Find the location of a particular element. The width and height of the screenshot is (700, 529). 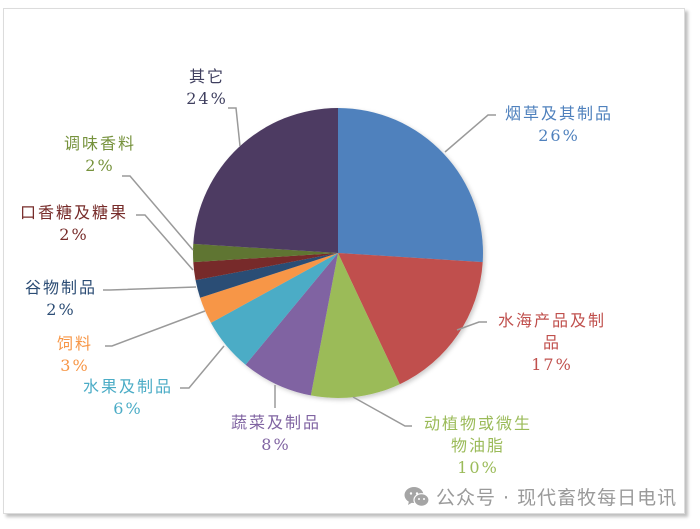

label-tobacco-name: 烟草及其制品 is located at coordinates (558, 113).